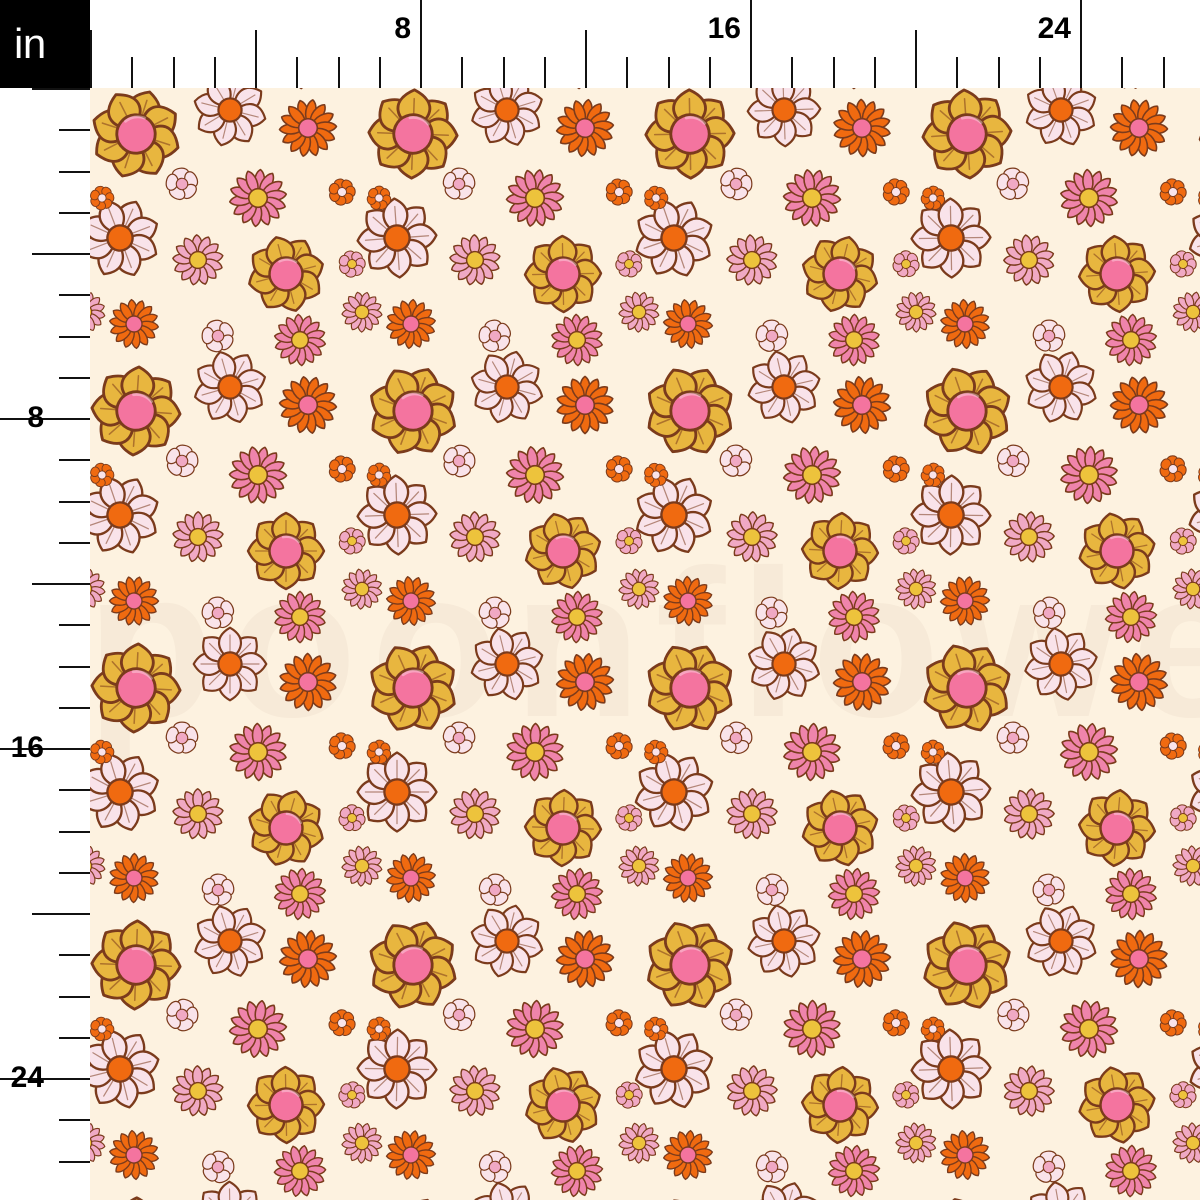  What do you see at coordinates (402, 28) in the screenshot?
I see `ruler-label-horizontal: 8` at bounding box center [402, 28].